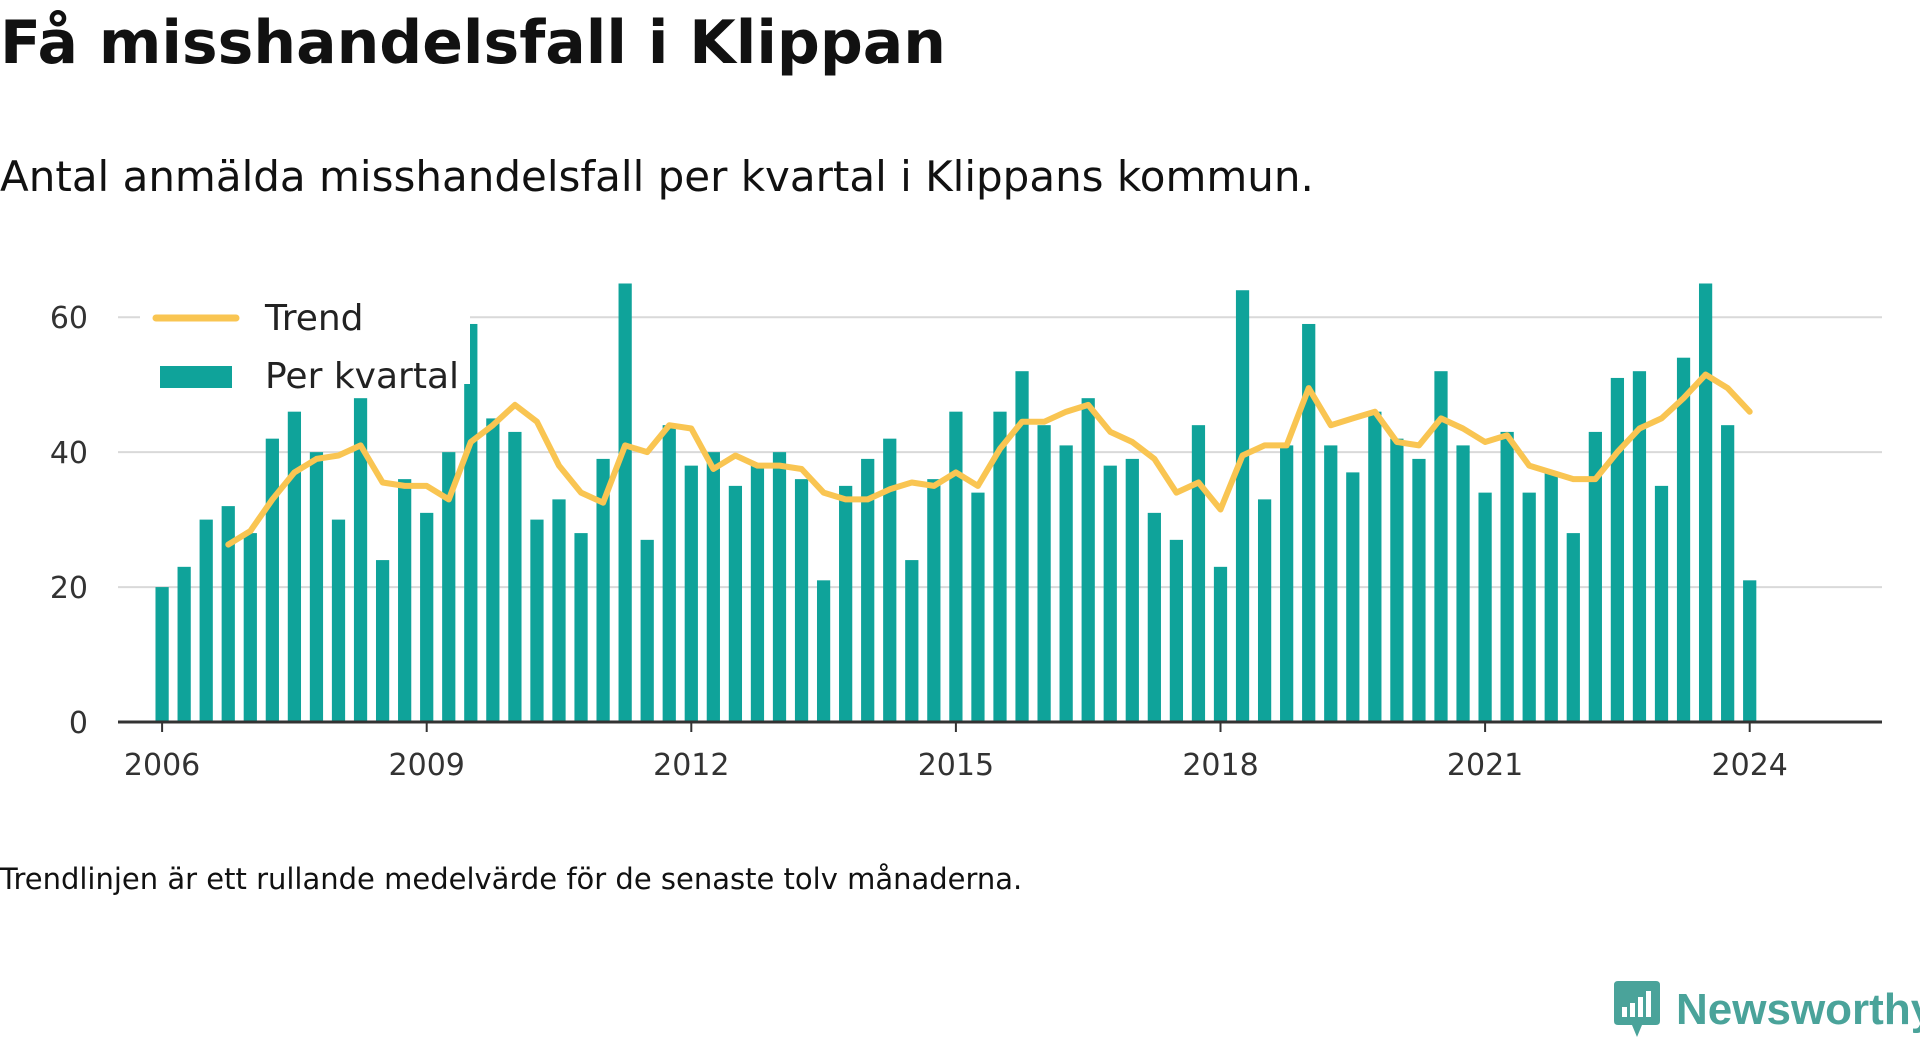 The width and height of the screenshot is (1920, 1040). What do you see at coordinates (196, 377) in the screenshot?
I see `legend-bars-swatch` at bounding box center [196, 377].